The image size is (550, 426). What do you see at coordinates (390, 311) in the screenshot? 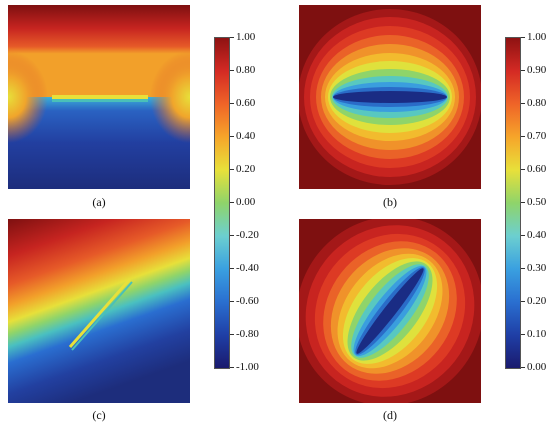
I see `contour-panel-d` at bounding box center [390, 311].